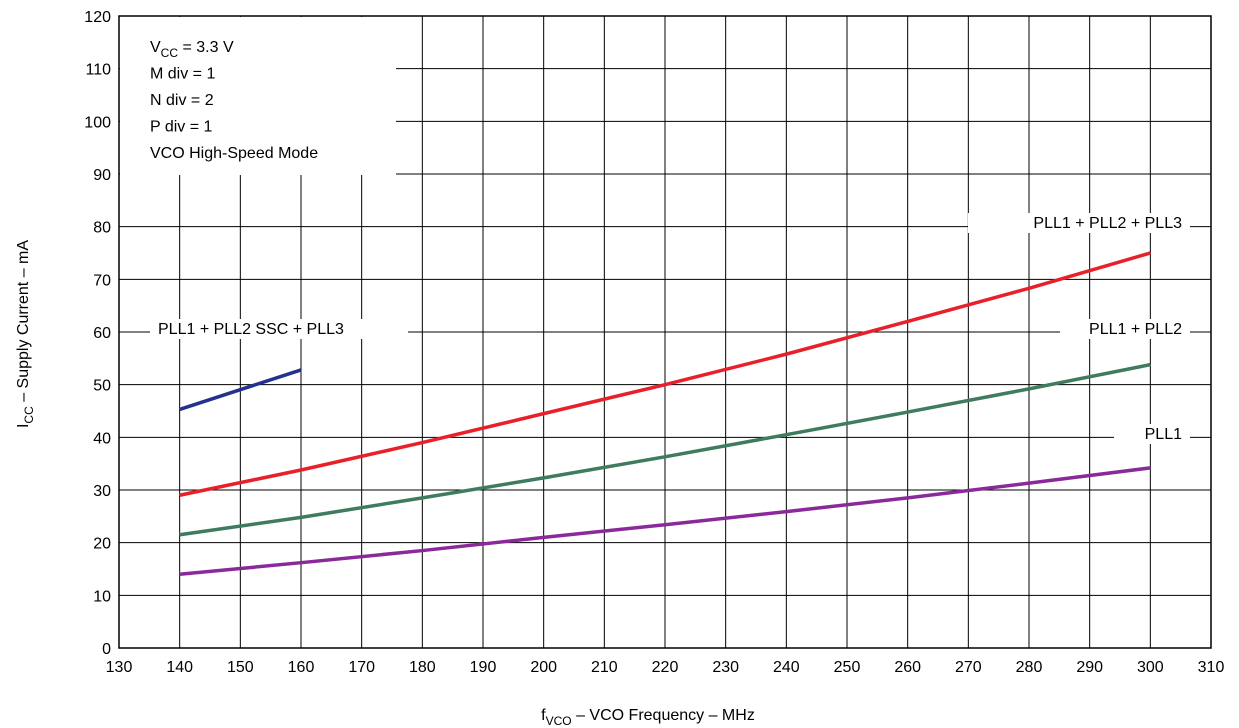 This screenshot has width=1239, height=728. I want to click on y-tick-labels: 0 10 20 30 40 50 60 70 80 90 100 110 120, so click(97, 333).